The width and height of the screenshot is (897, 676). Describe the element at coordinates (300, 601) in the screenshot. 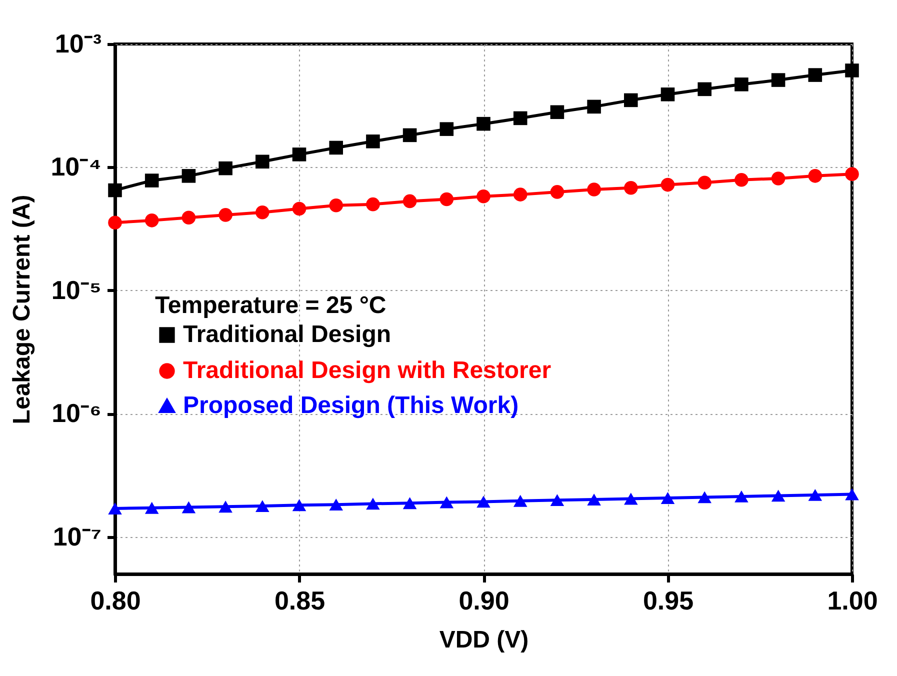

I see `x-tick-label: 0.85` at that location.